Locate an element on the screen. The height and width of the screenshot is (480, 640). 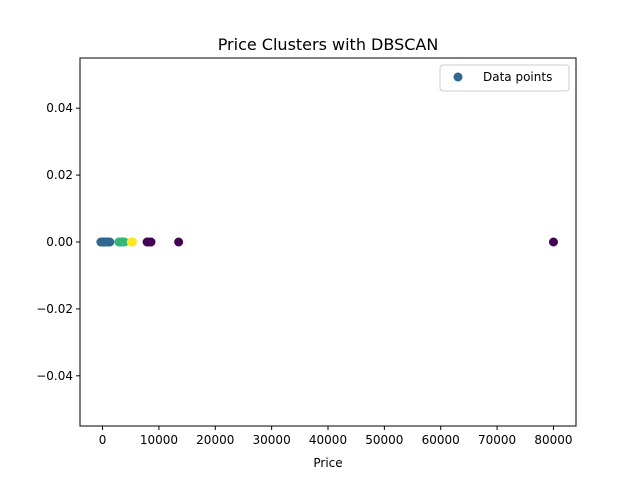
legend-marker is located at coordinates (458, 77).